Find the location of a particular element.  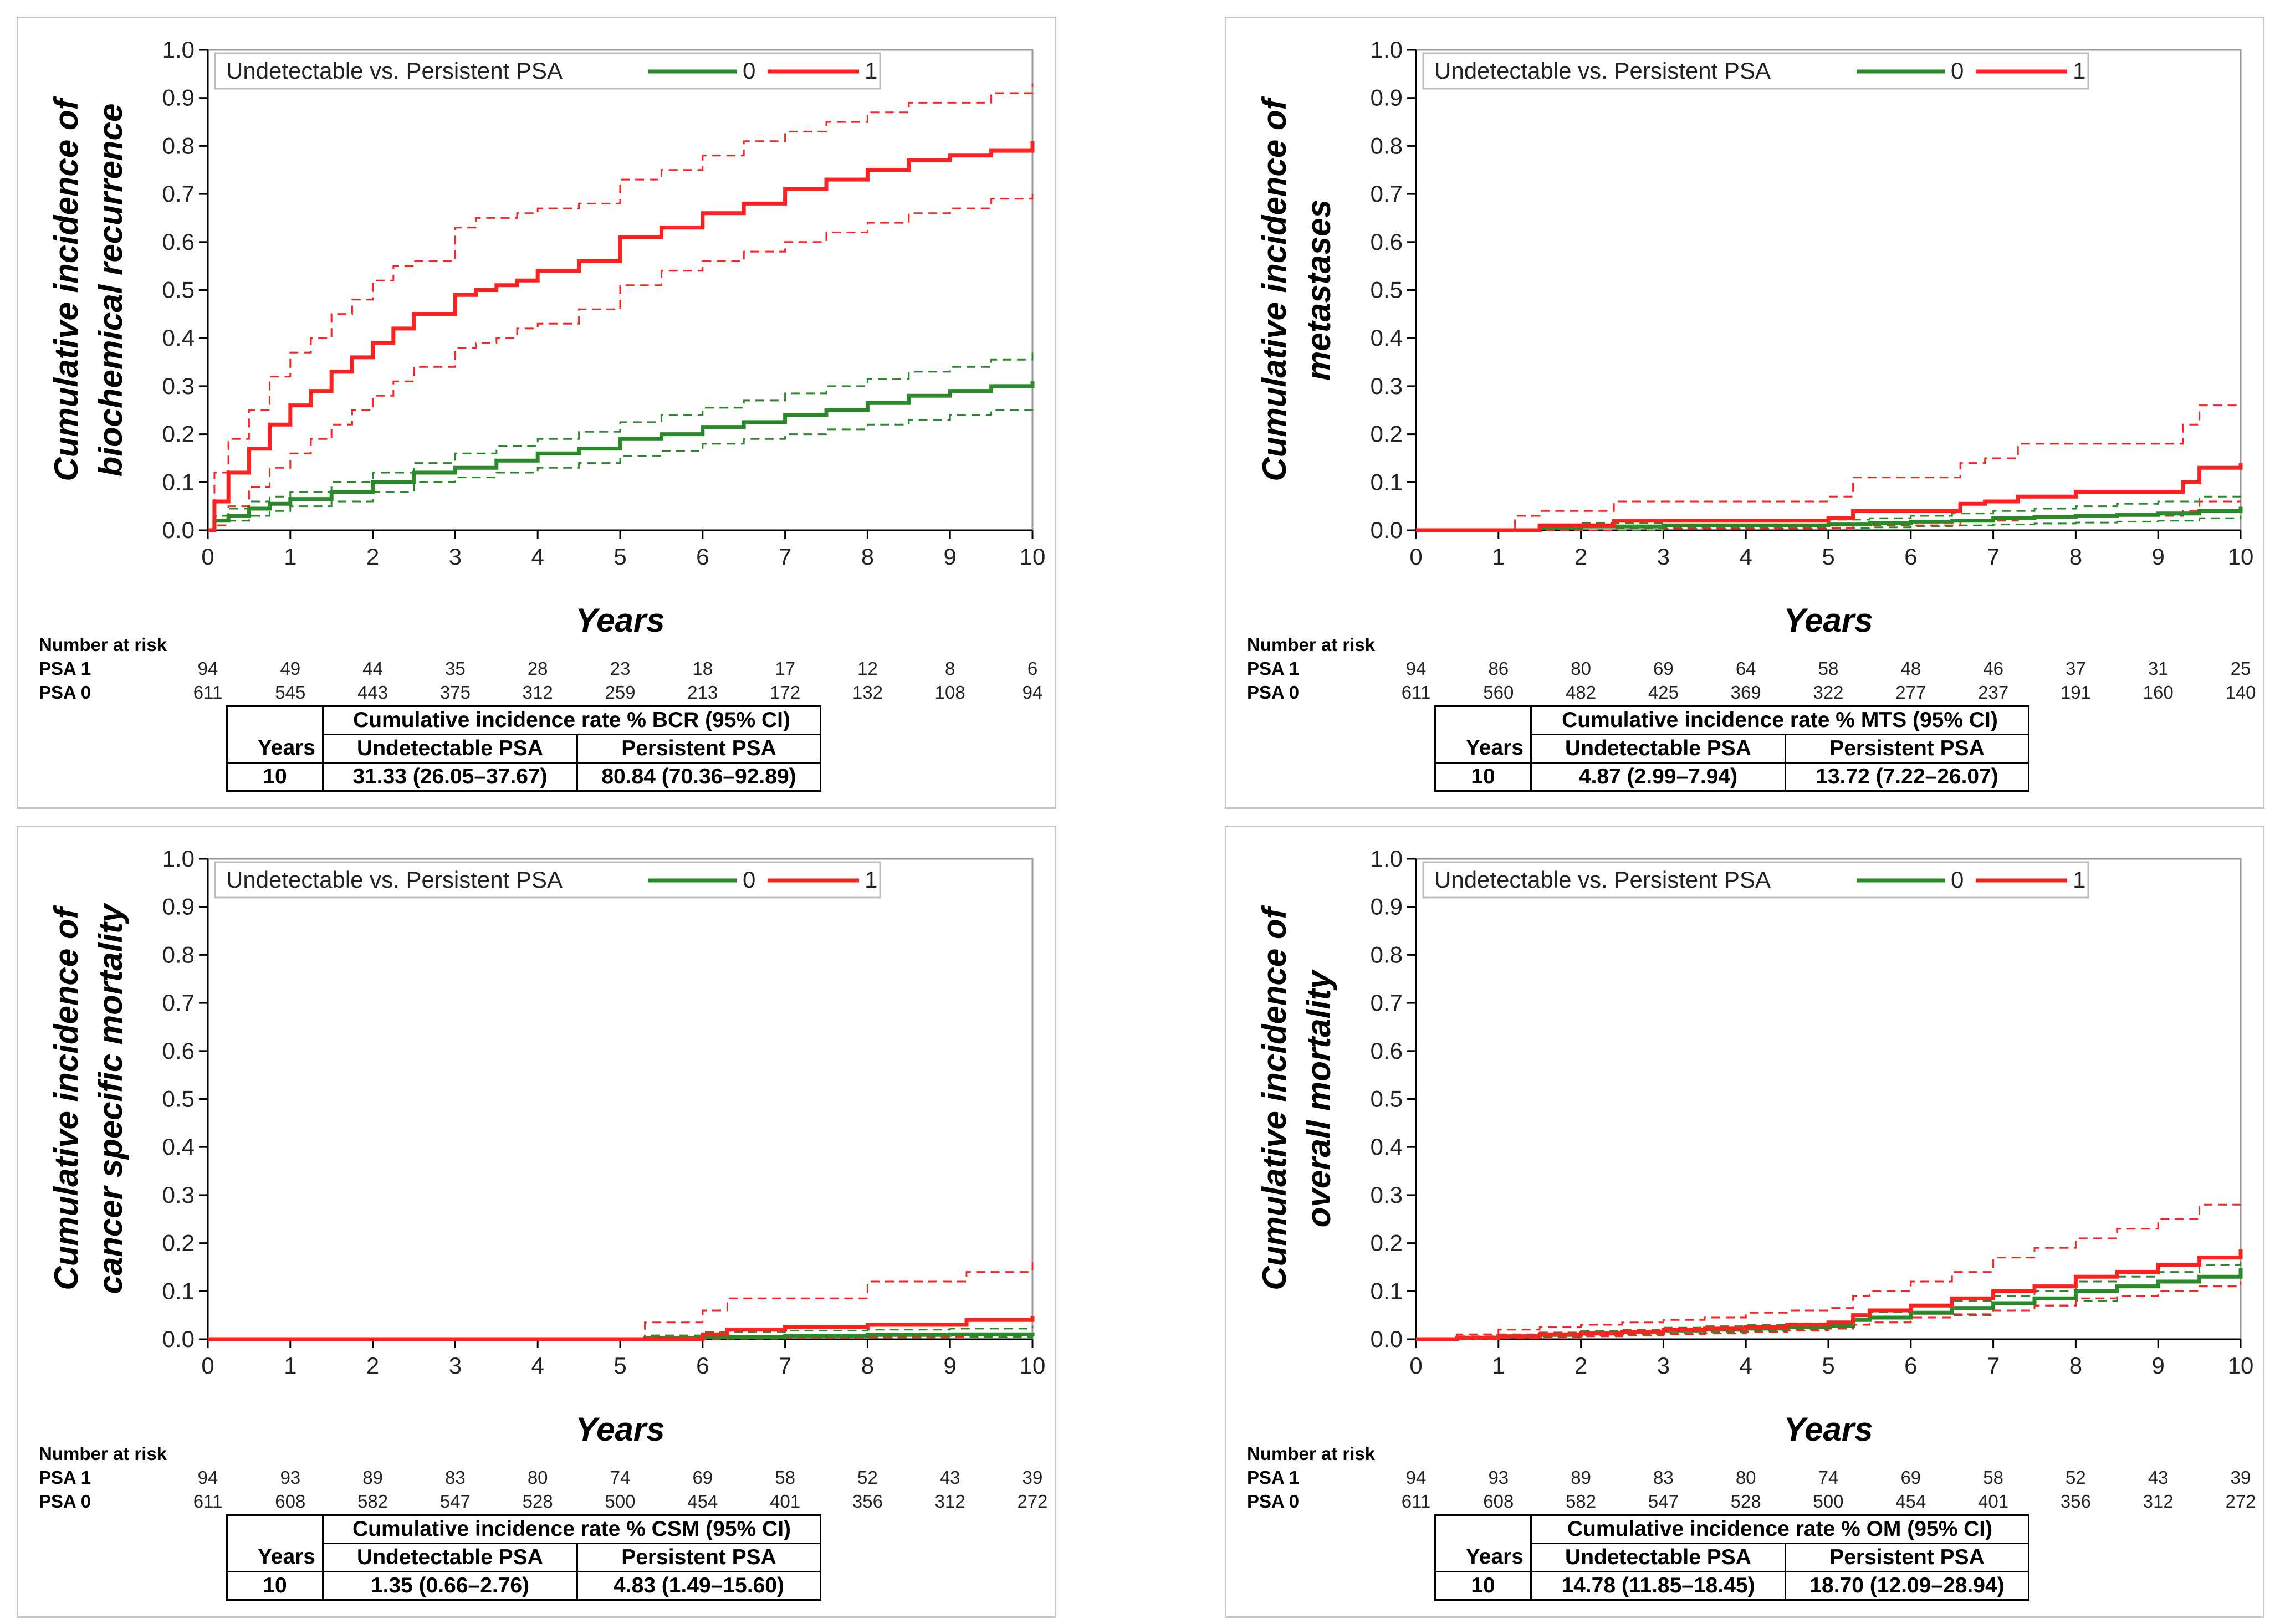

risk-count: 425 is located at coordinates (1663, 692).